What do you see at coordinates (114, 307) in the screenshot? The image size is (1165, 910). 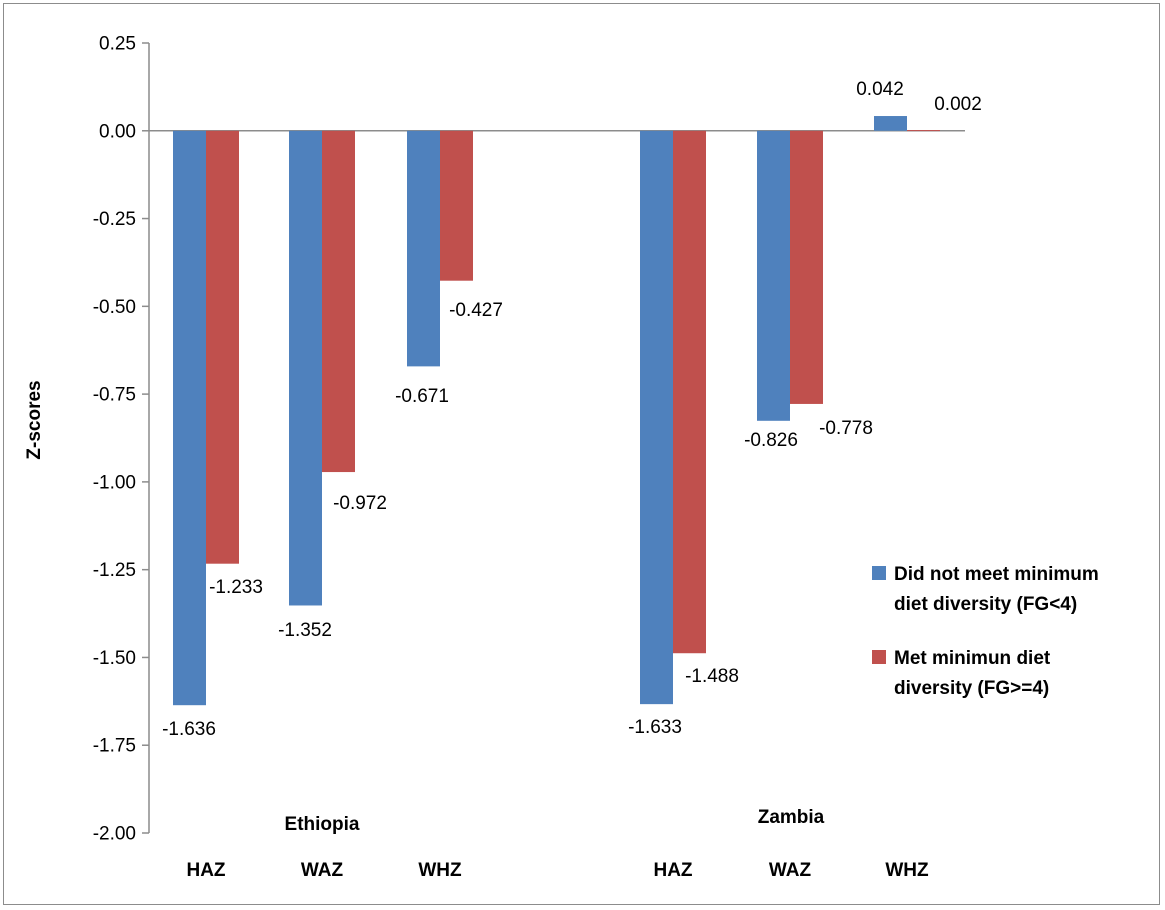 I see `y-tick-label: -0.50` at bounding box center [114, 307].